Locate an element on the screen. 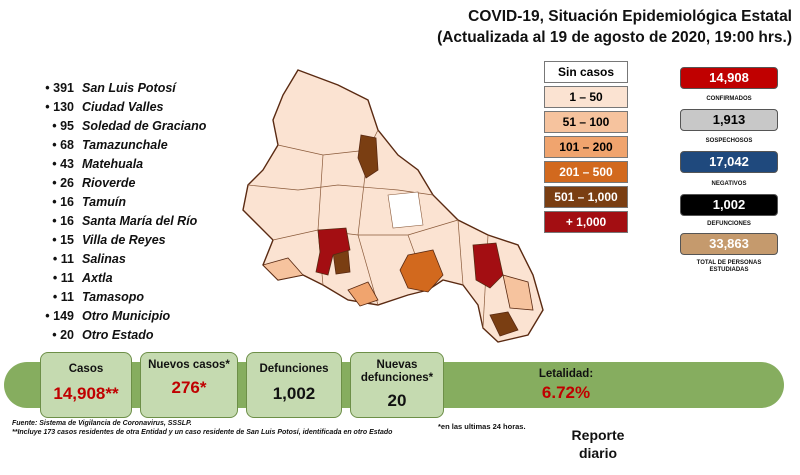 This screenshot has width=800, height=475. count-value: 391 is located at coordinates (63, 88).